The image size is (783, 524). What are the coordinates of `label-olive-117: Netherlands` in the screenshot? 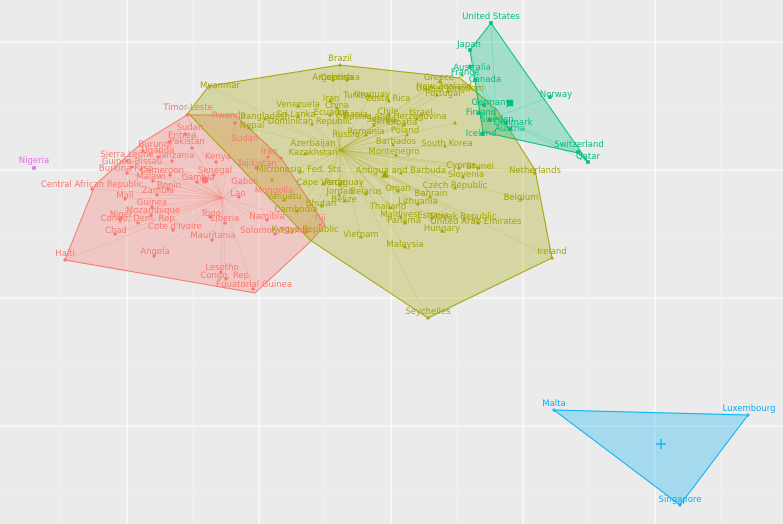 It's located at (535, 171).